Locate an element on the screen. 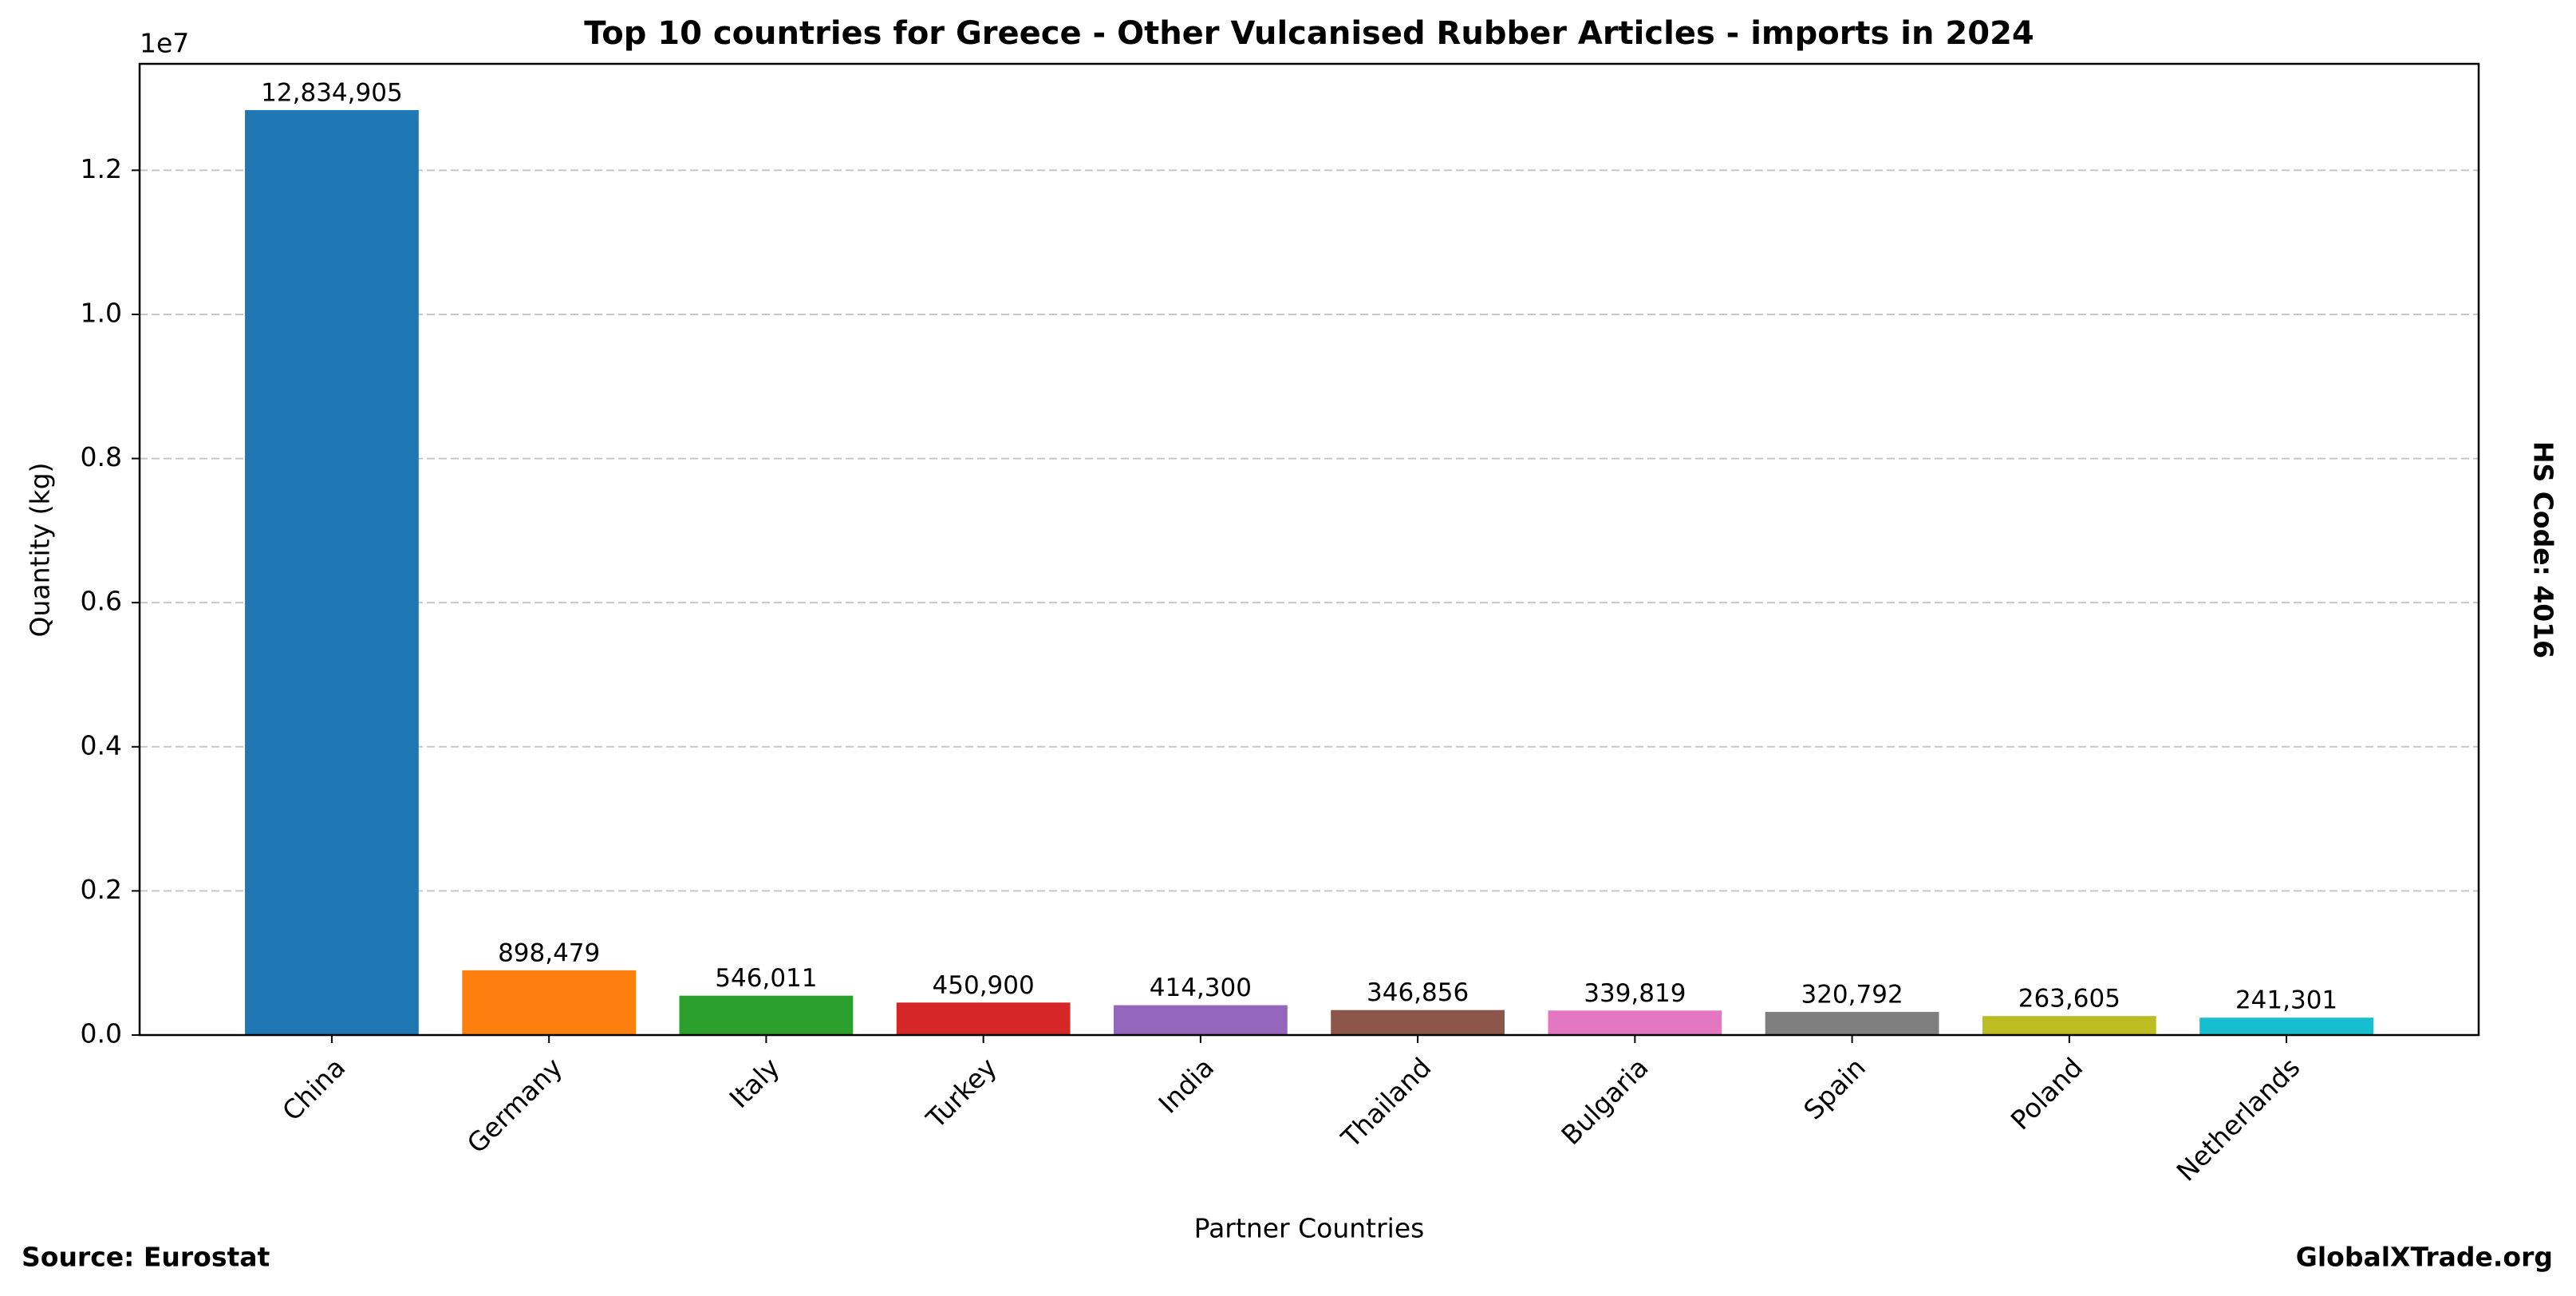 The height and width of the screenshot is (1296, 2576). source: Source: Eurostat is located at coordinates (146, 1257).